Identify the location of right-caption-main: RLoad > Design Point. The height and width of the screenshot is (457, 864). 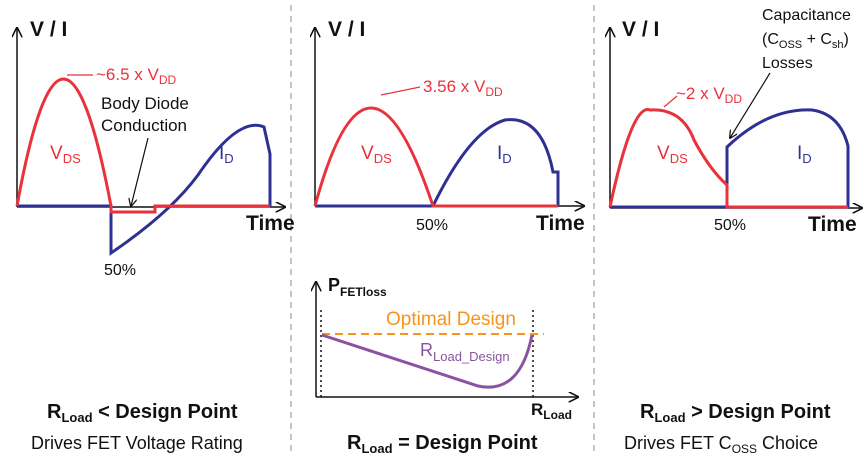
(735, 413).